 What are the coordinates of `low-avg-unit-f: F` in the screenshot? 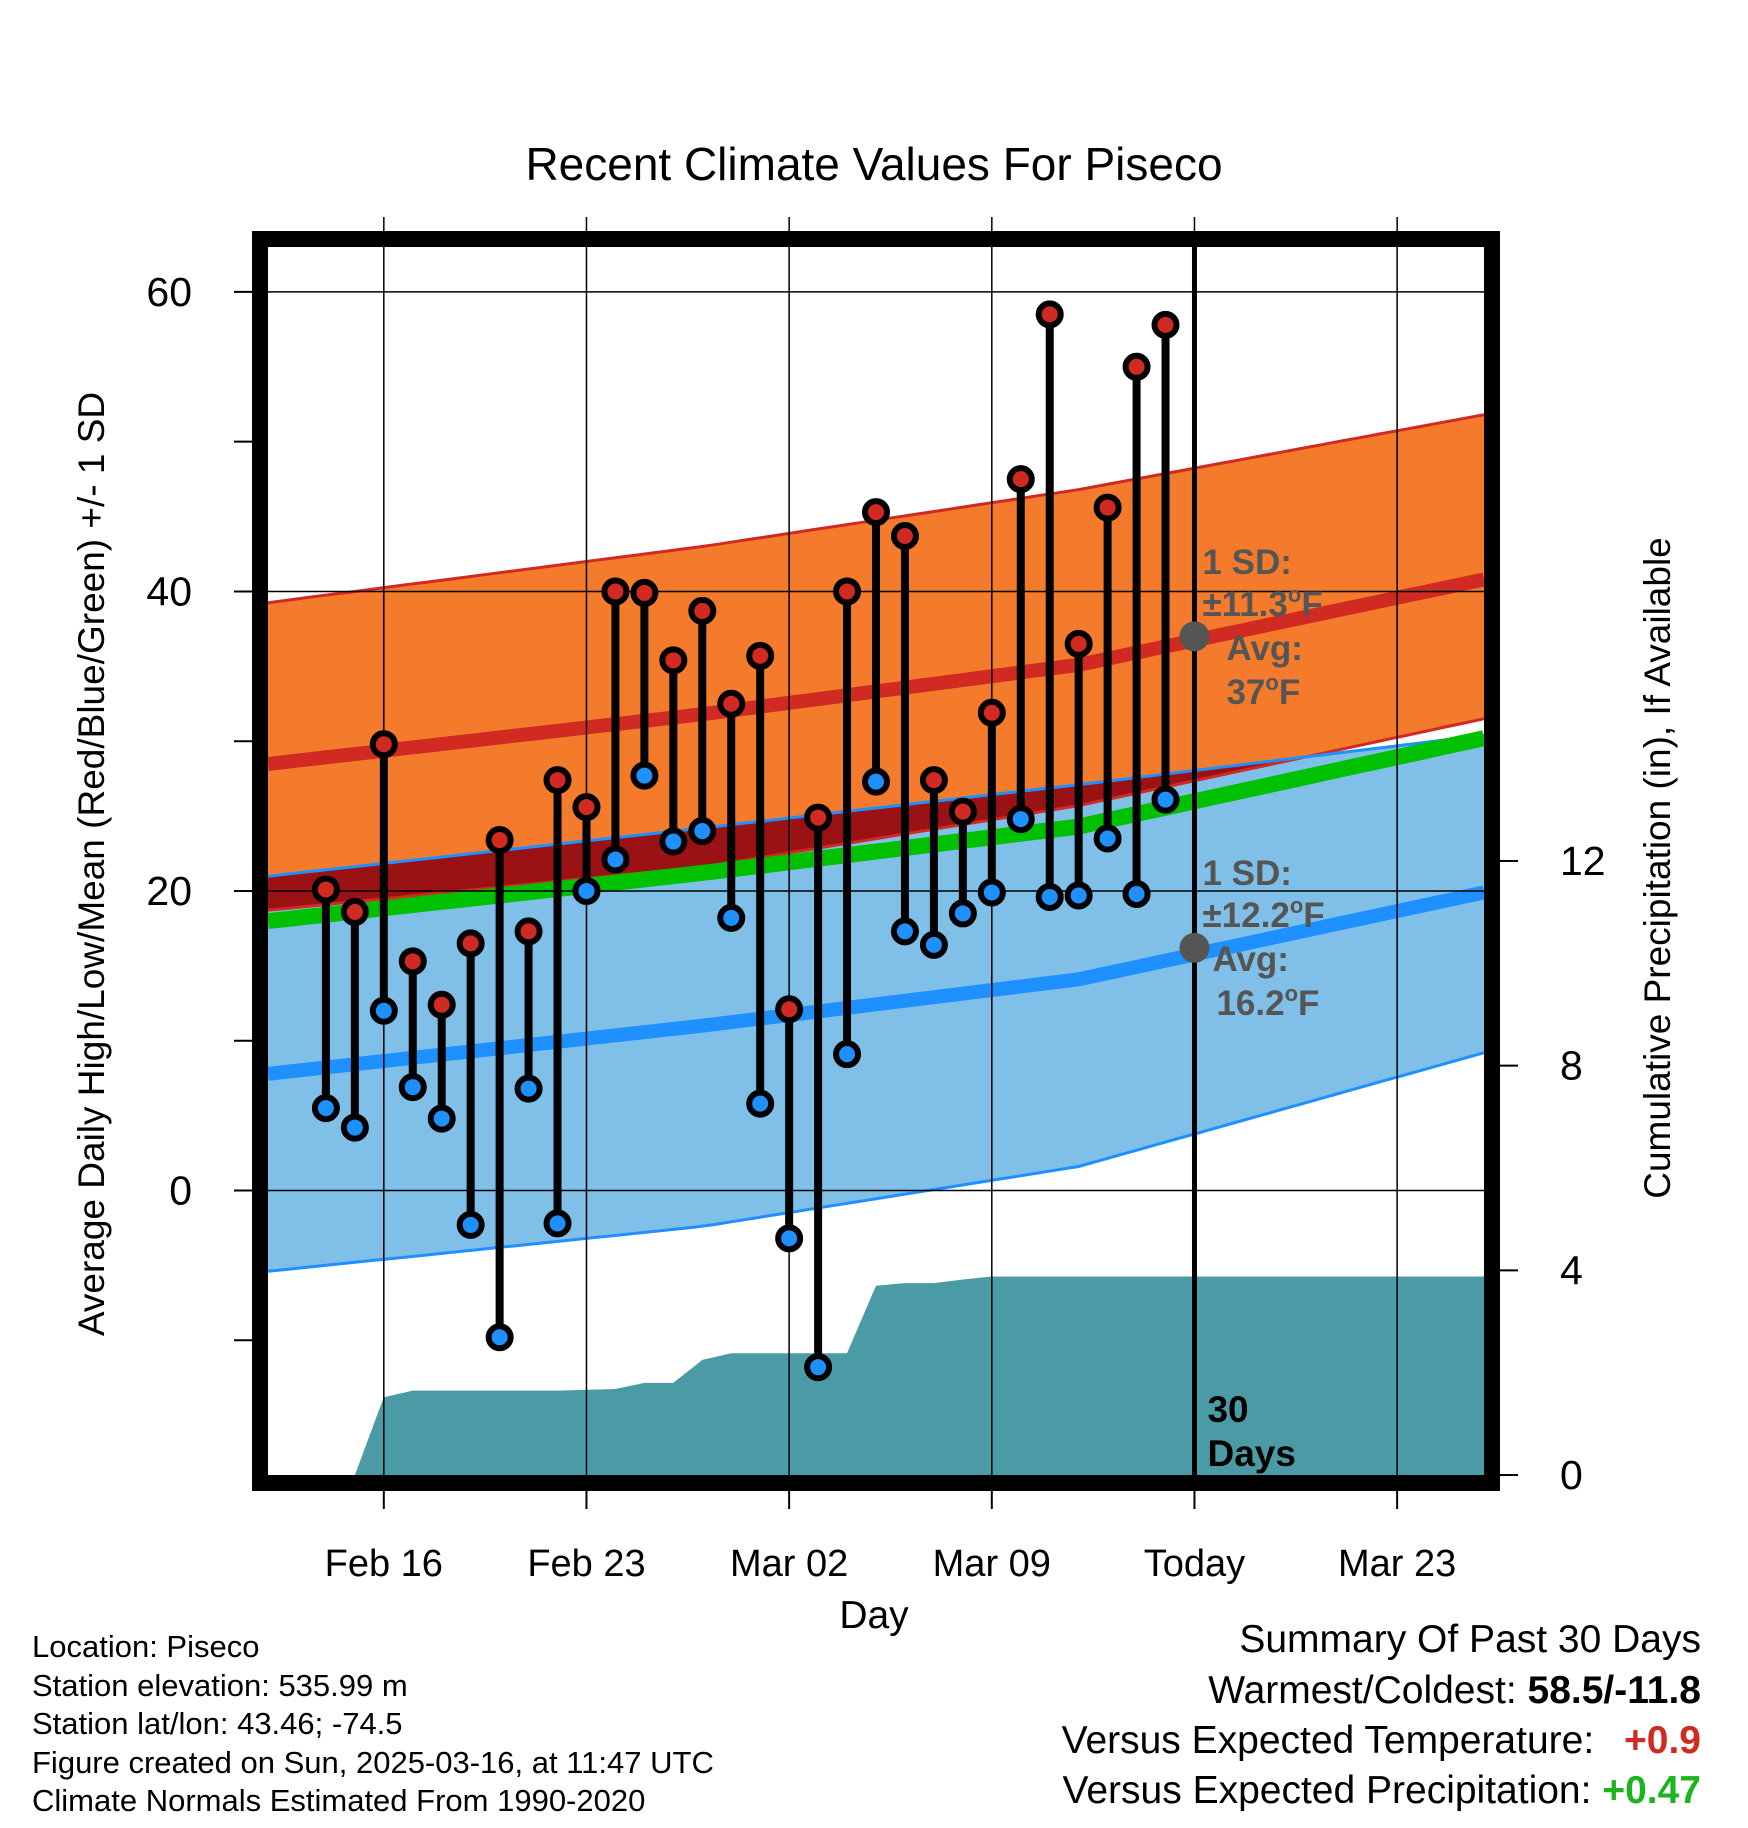 It's located at (1308, 1003).